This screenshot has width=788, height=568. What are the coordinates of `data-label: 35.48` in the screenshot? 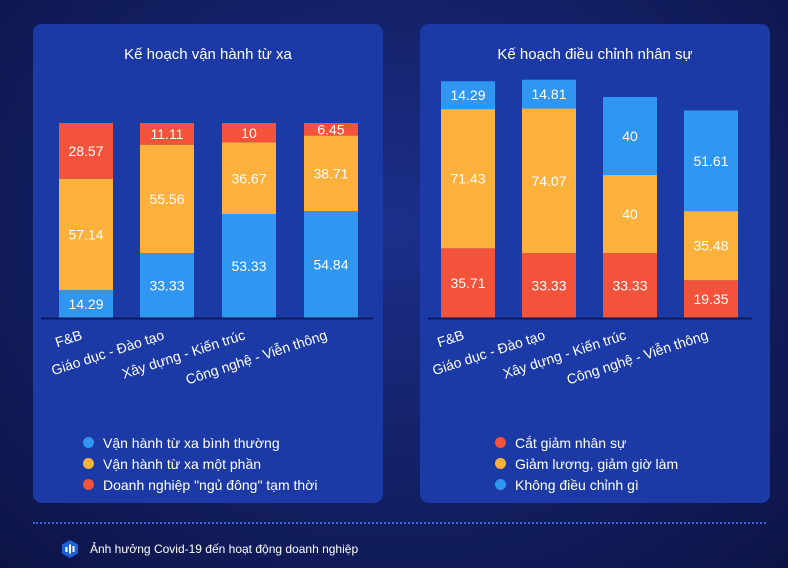 It's located at (710, 246).